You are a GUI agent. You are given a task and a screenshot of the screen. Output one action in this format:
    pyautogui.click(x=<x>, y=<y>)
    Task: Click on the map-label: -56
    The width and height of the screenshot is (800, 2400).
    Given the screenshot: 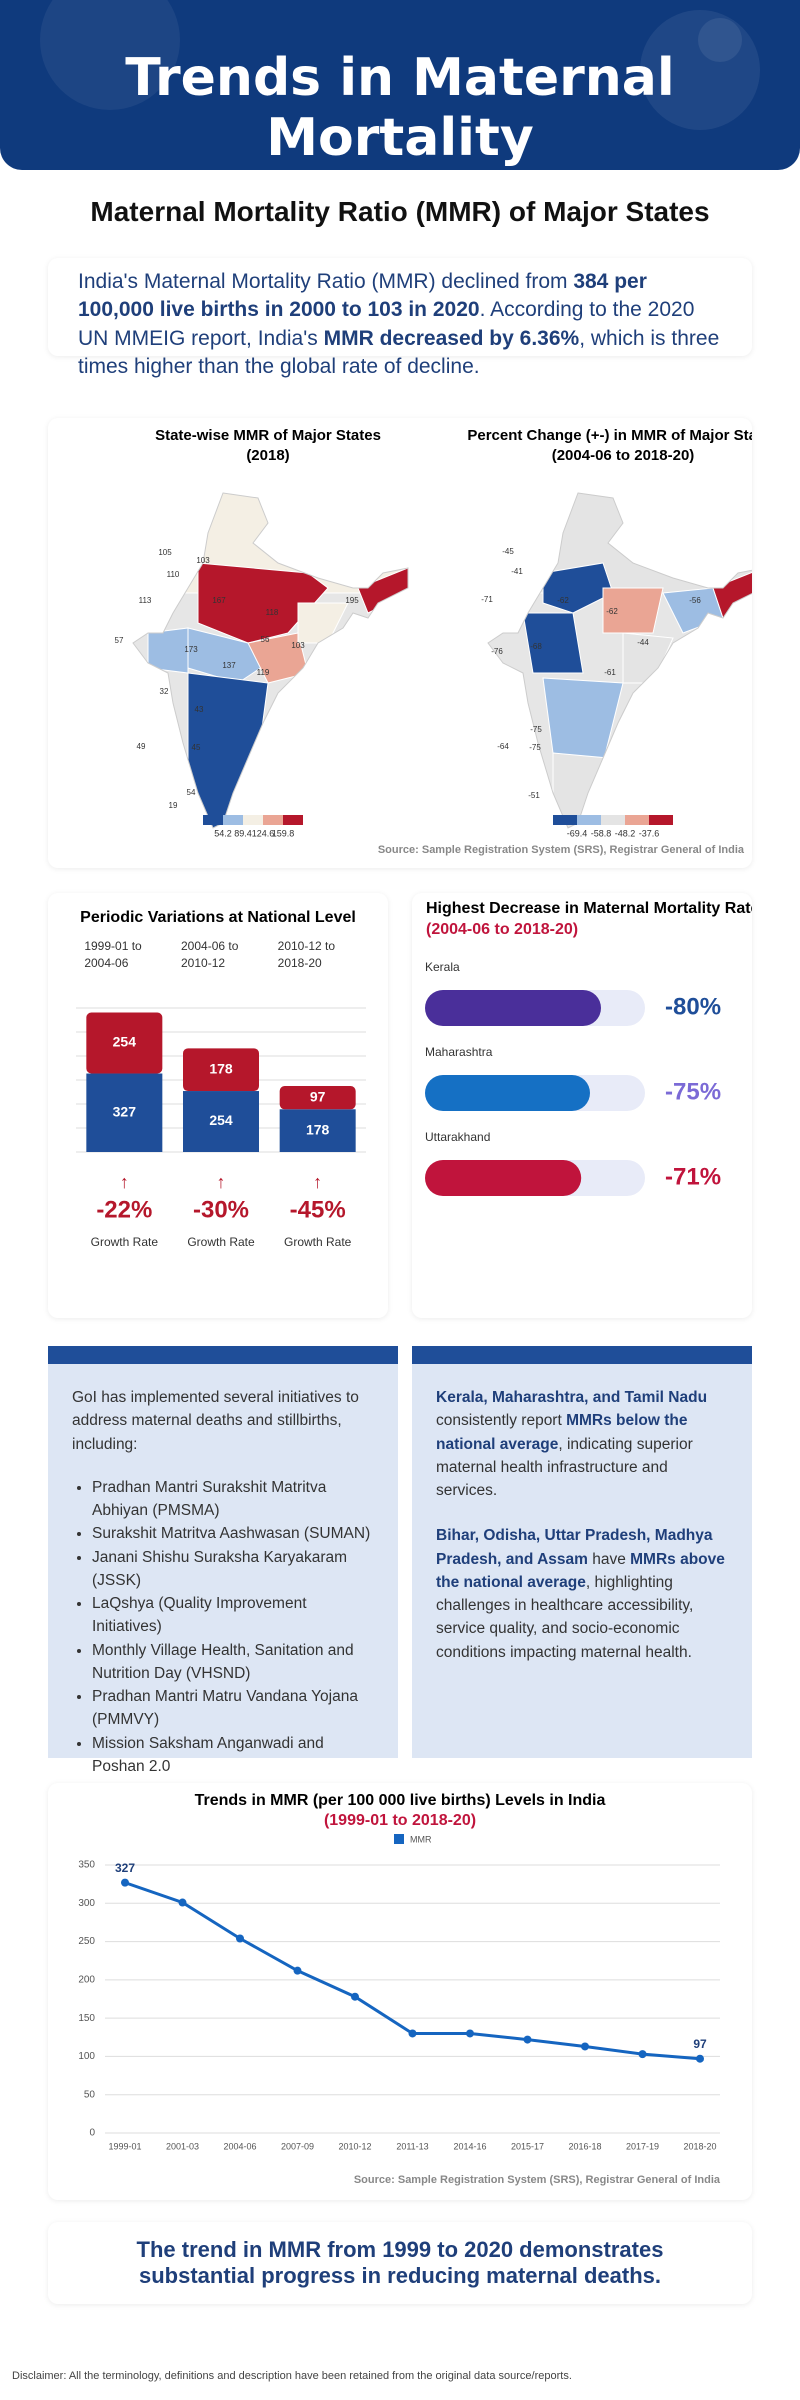 What is the action you would take?
    pyautogui.click(x=695, y=600)
    